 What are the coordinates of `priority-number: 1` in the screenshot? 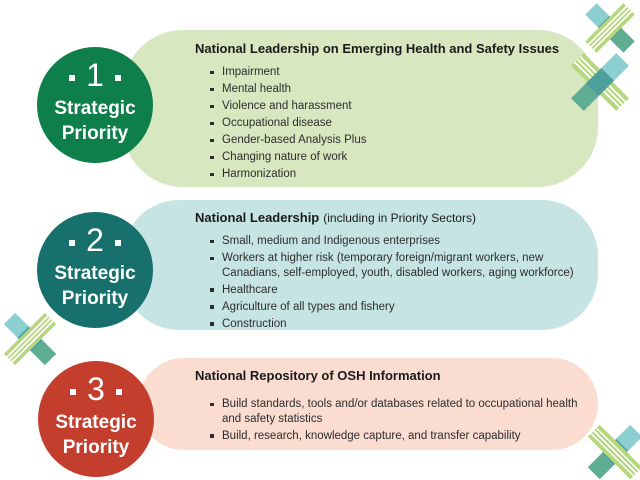 It's located at (95, 75).